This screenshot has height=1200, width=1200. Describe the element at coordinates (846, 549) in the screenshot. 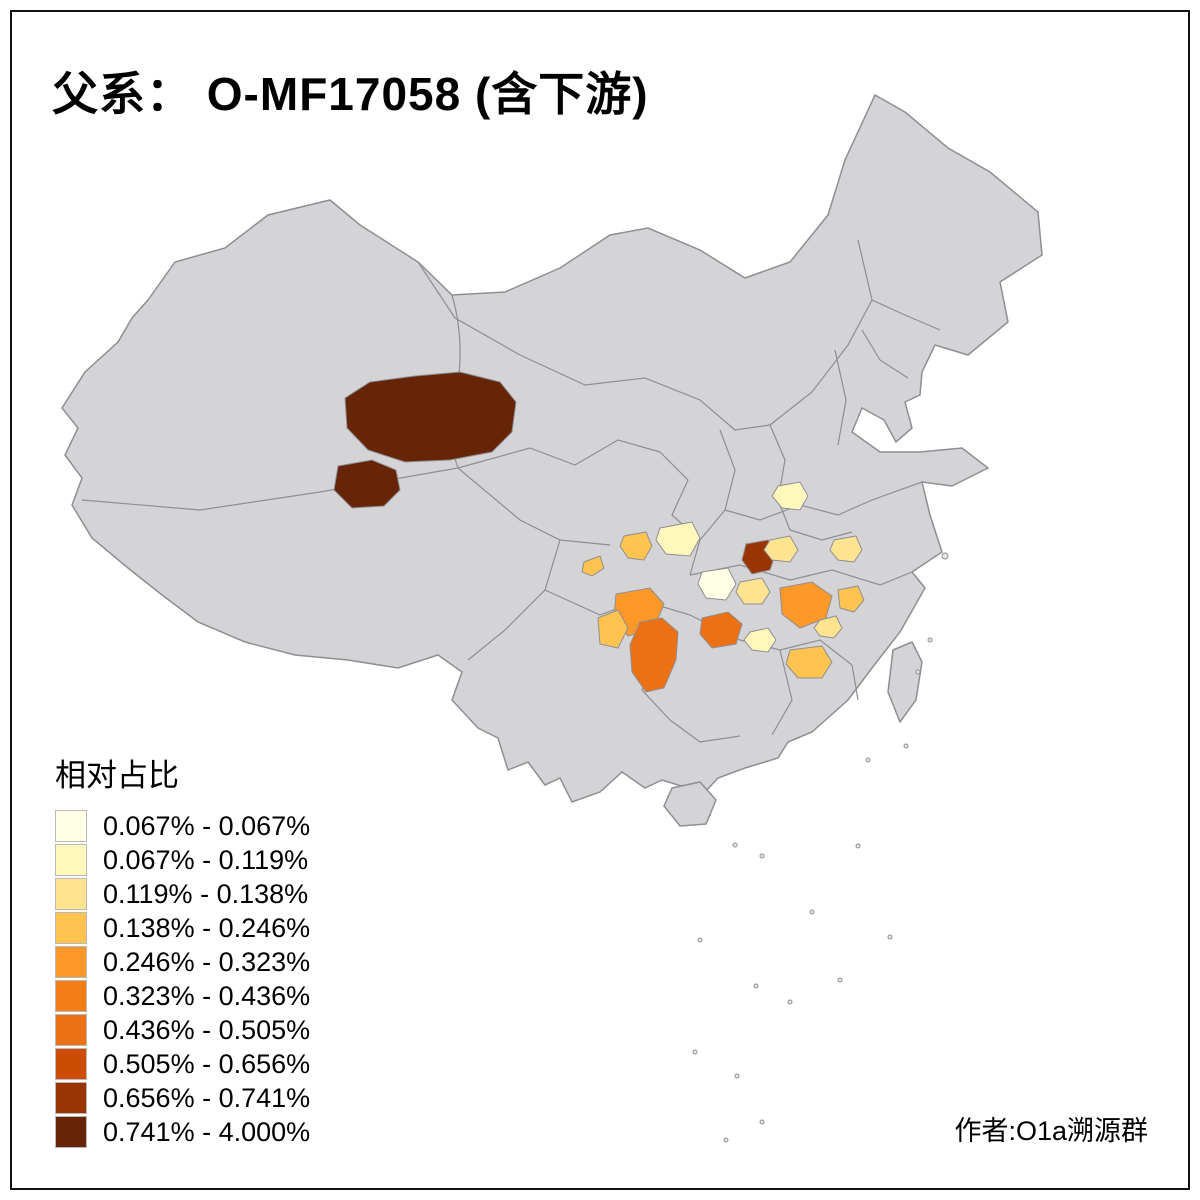

I see `map-region-anhui-light` at that location.